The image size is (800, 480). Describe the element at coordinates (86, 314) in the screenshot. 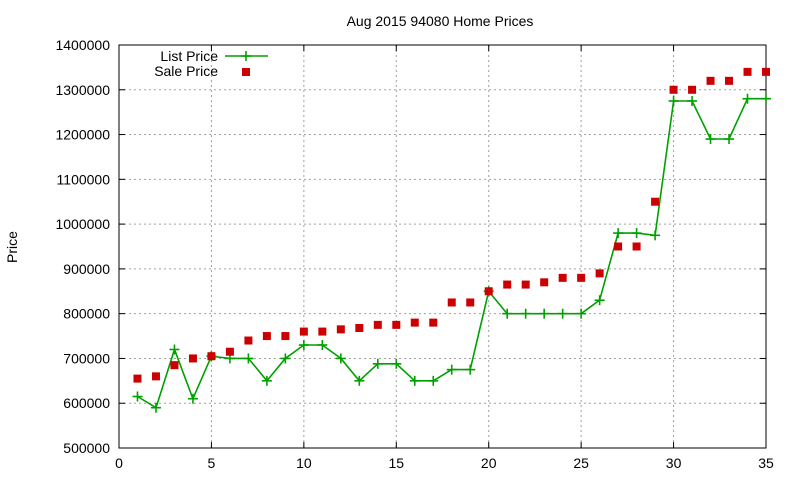

I see `y-tick-label: 800000` at that location.